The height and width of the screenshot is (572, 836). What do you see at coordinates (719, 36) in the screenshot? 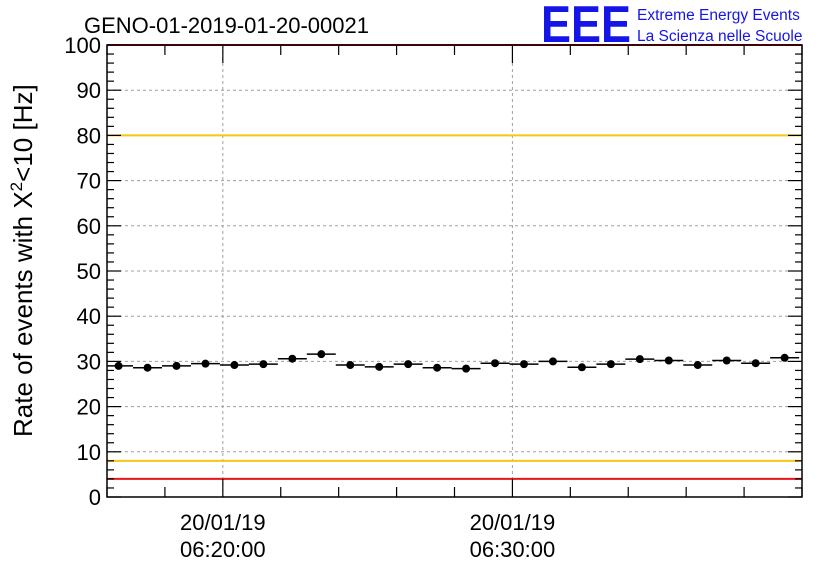
I see `logo-line-2: La Scienza nelle Scuole` at bounding box center [719, 36].